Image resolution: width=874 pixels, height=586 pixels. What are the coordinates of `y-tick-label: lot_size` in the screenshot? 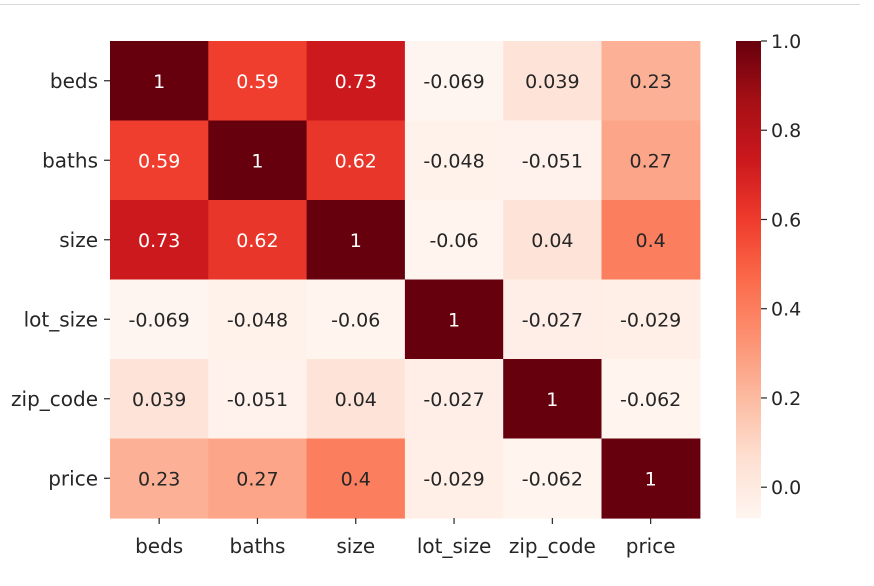 It's located at (61, 319).